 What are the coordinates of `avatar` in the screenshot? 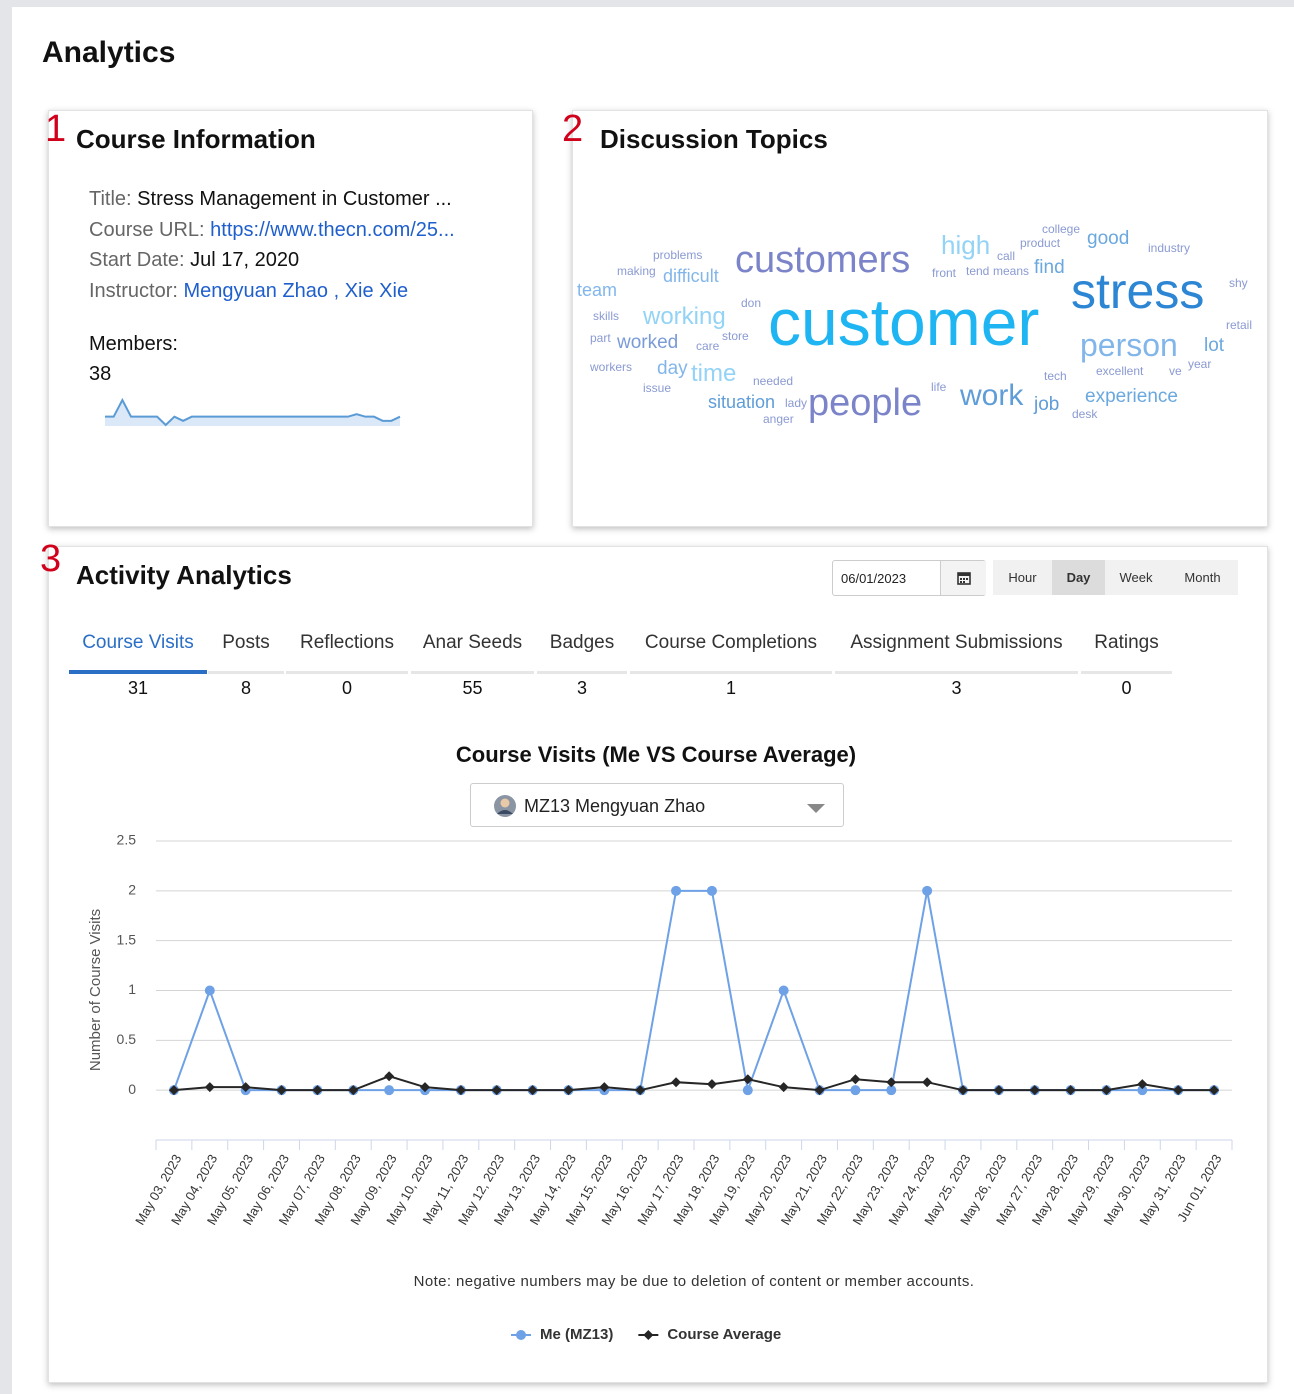 It's located at (505, 806).